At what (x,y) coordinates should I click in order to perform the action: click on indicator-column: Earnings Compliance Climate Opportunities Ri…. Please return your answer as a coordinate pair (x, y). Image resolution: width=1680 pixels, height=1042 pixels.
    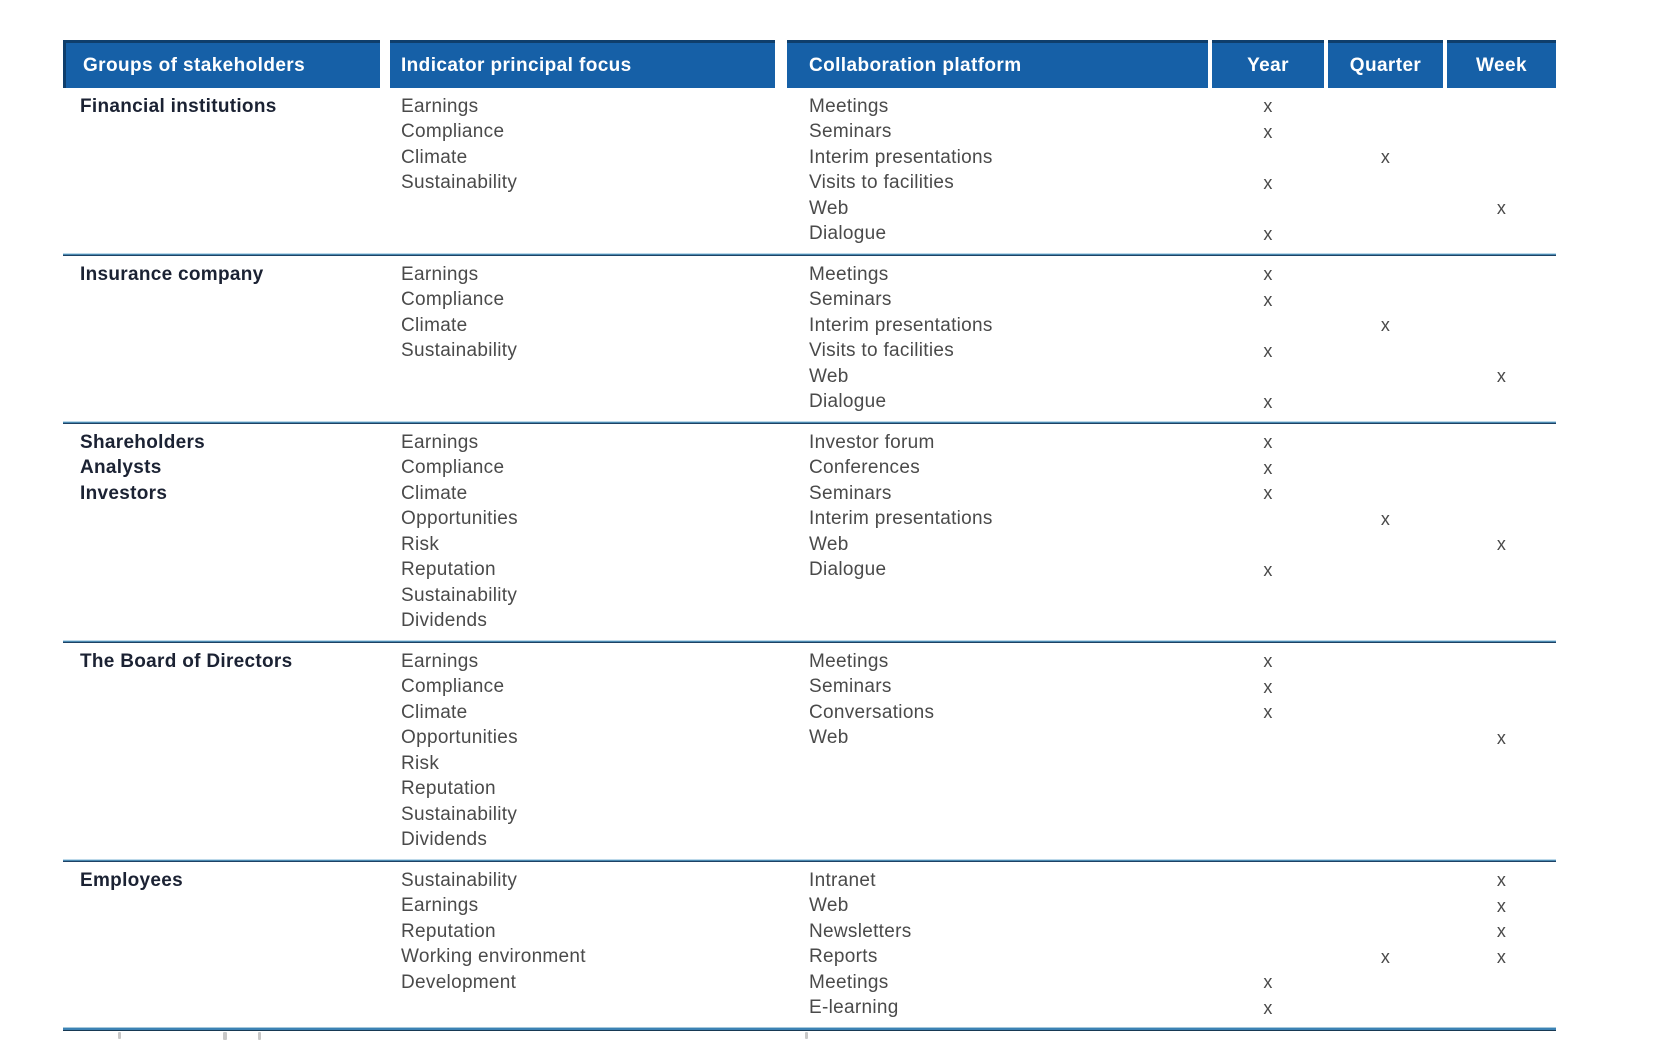
    Looking at the image, I should click on (582, 532).